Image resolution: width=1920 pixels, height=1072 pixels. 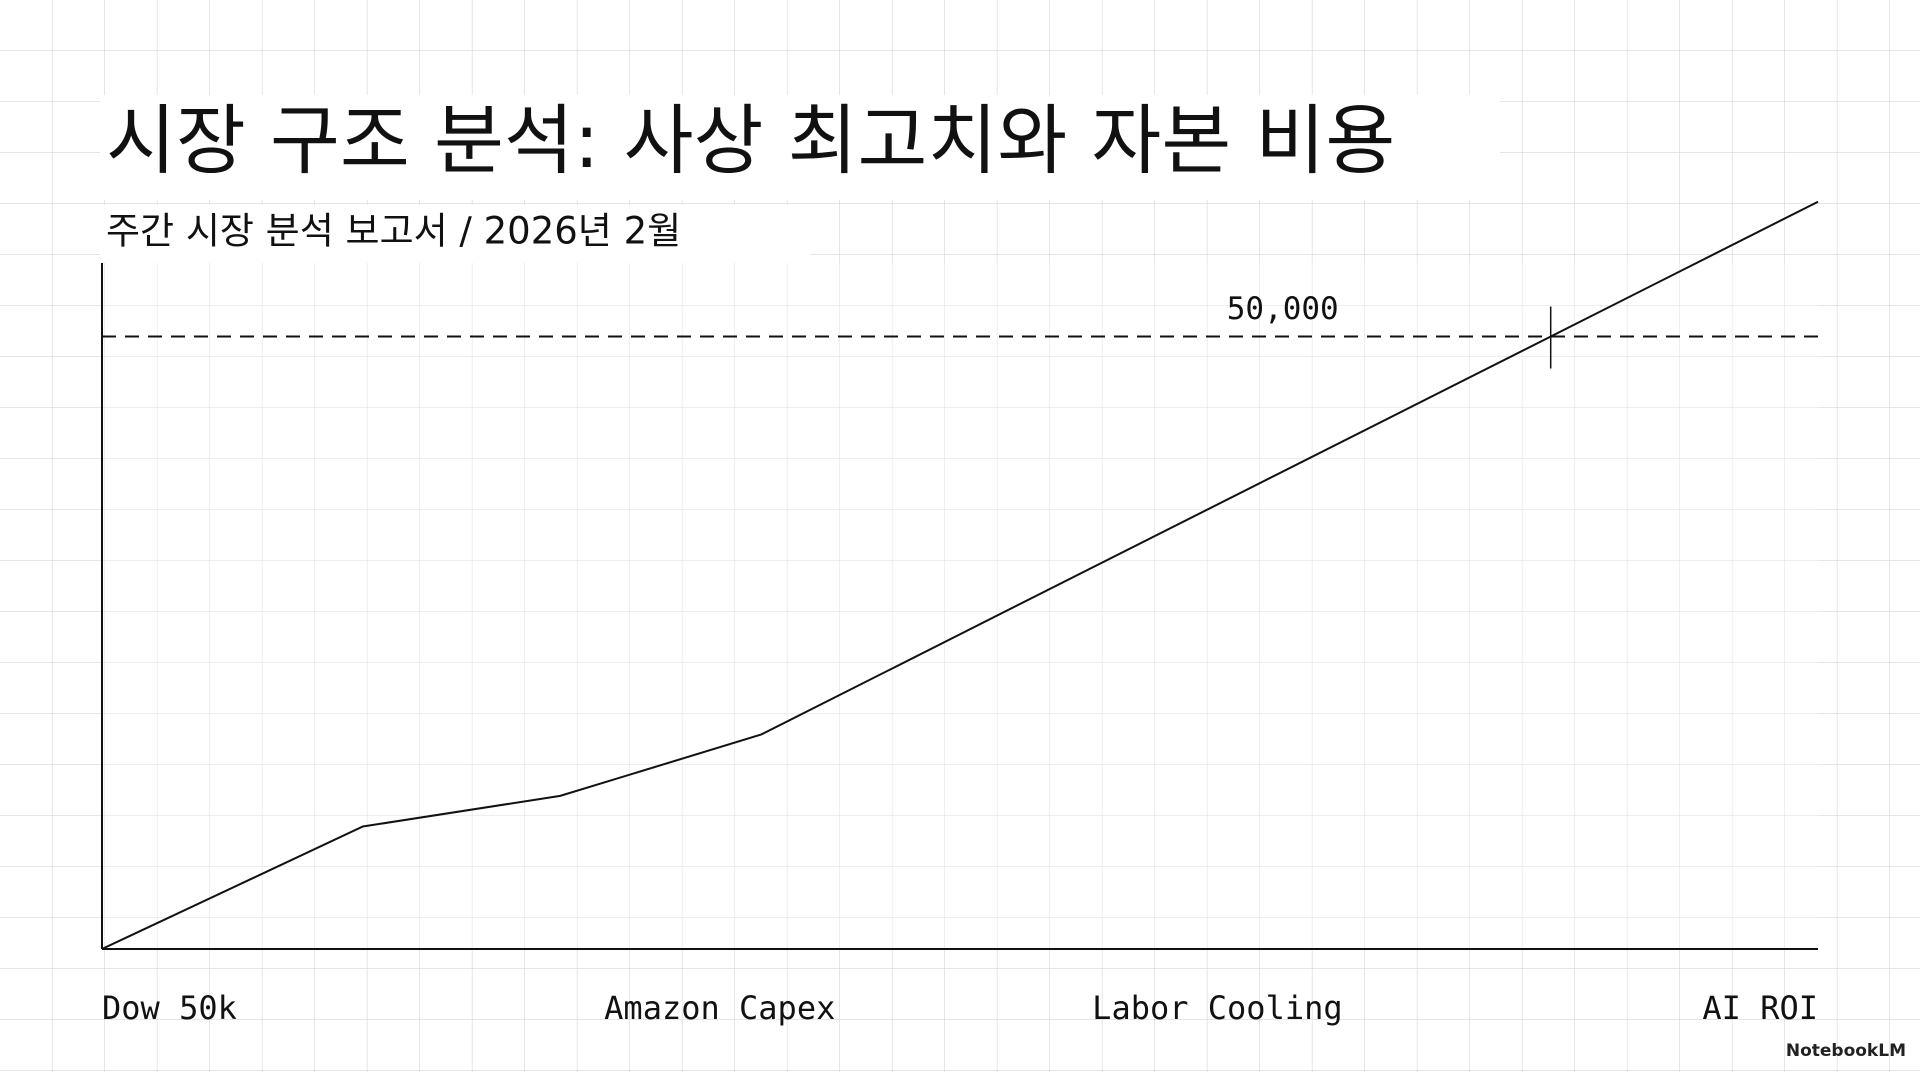 What do you see at coordinates (1217, 1008) in the screenshot?
I see `x-tick-label: Labor Cooling` at bounding box center [1217, 1008].